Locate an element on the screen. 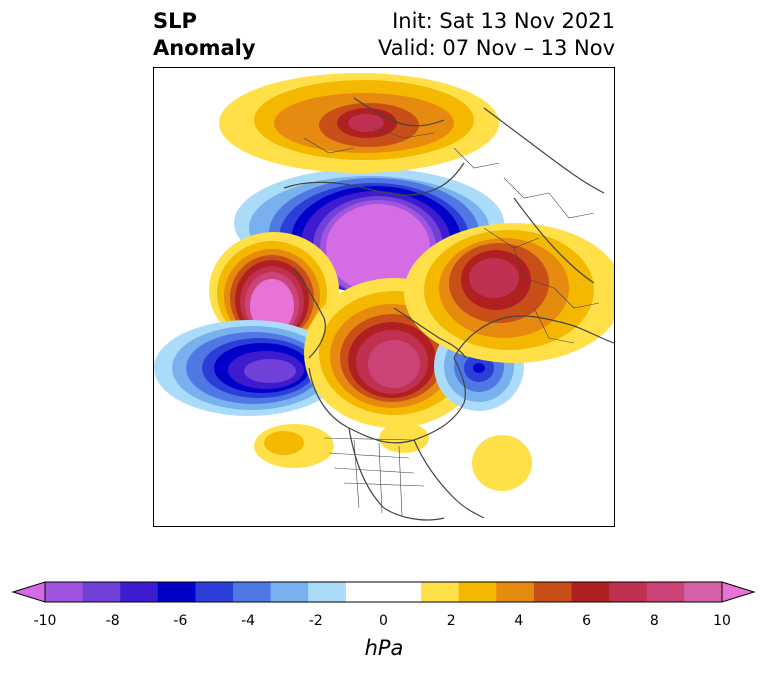 Image resolution: width=768 pixels, height=673 pixels. colorbar-tick-label: -2 is located at coordinates (315, 621).